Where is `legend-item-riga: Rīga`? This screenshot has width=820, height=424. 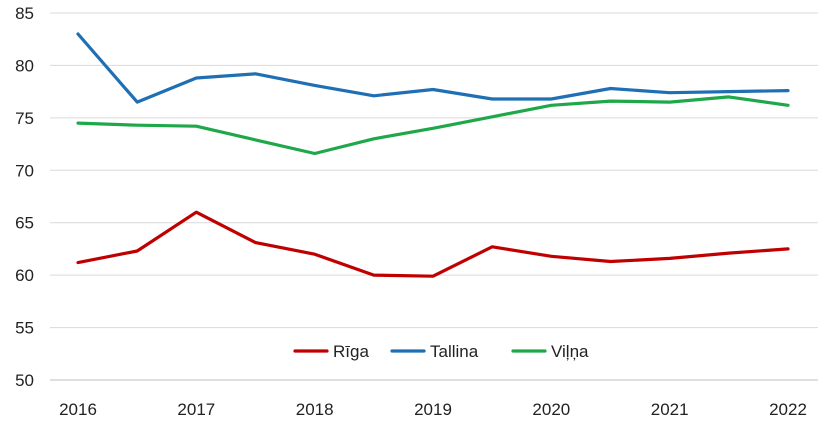 legend-item-riga: Rīga is located at coordinates (331, 351).